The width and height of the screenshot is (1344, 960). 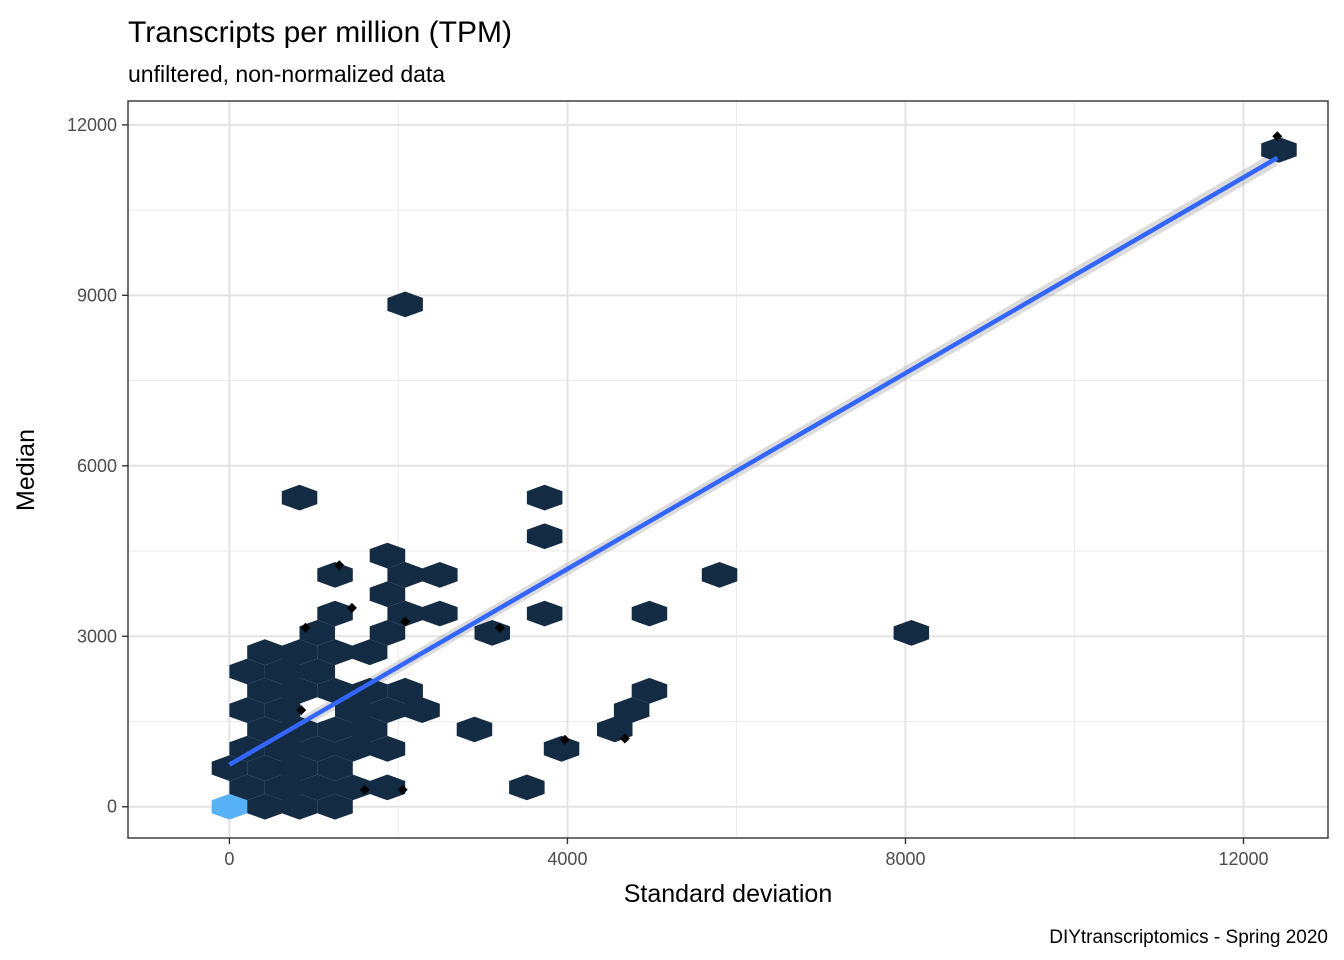 I want to click on x-tick-label: 12000, so click(x=1243, y=859).